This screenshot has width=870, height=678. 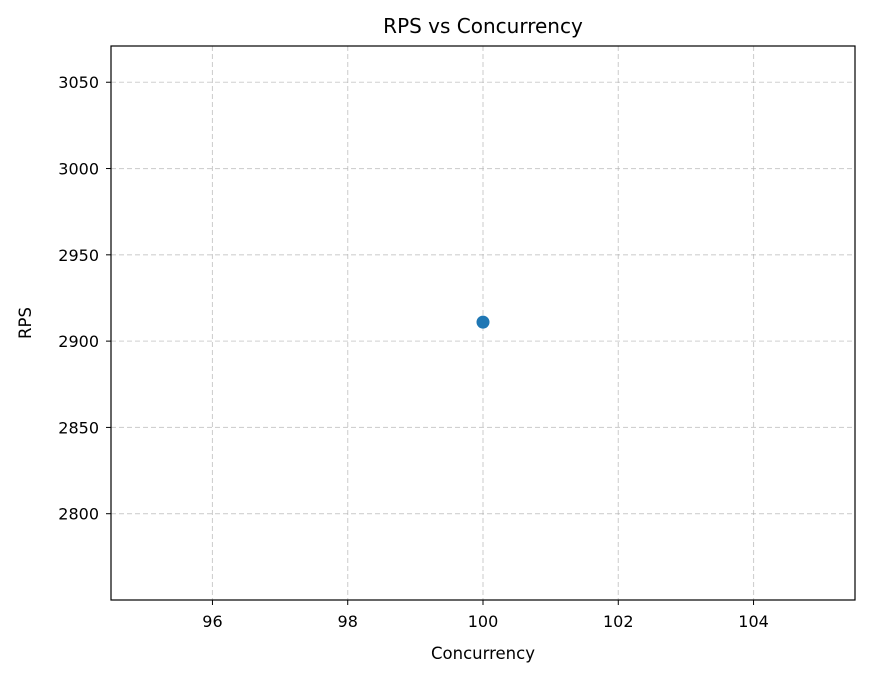 I want to click on y-tick-label: 2800, so click(x=78, y=514).